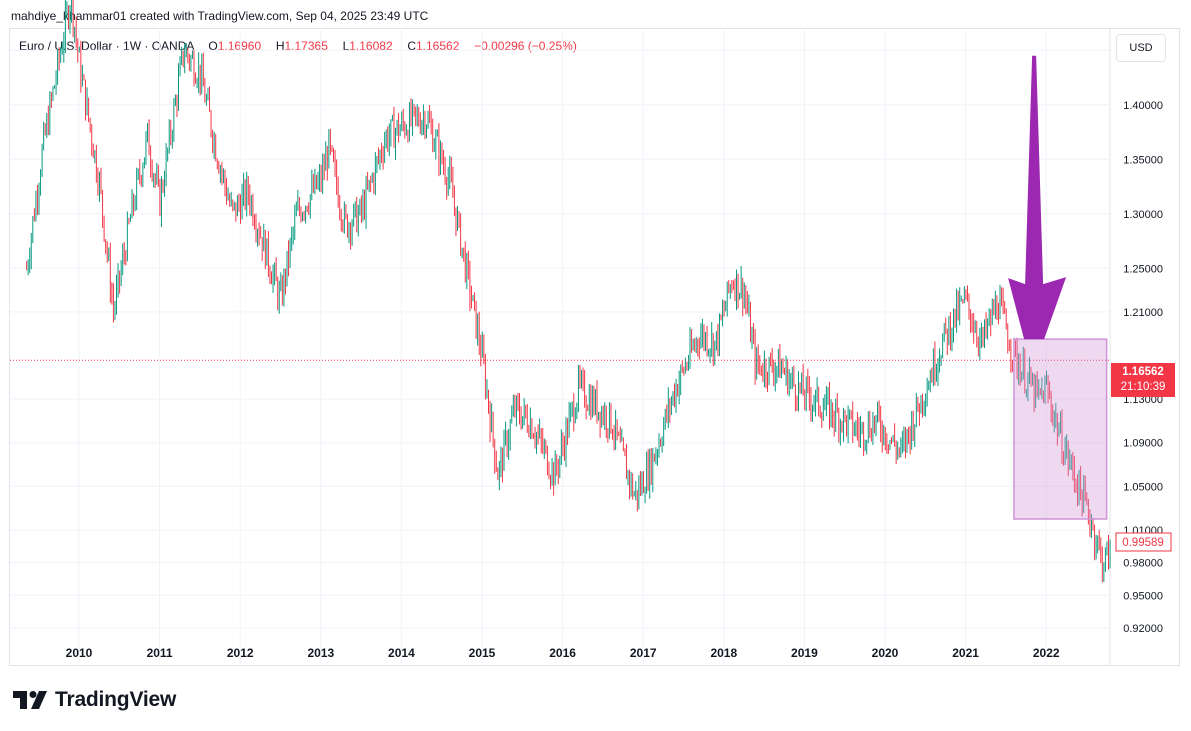  Describe the element at coordinates (804, 653) in the screenshot. I see `x-tick-label: 2019` at that location.